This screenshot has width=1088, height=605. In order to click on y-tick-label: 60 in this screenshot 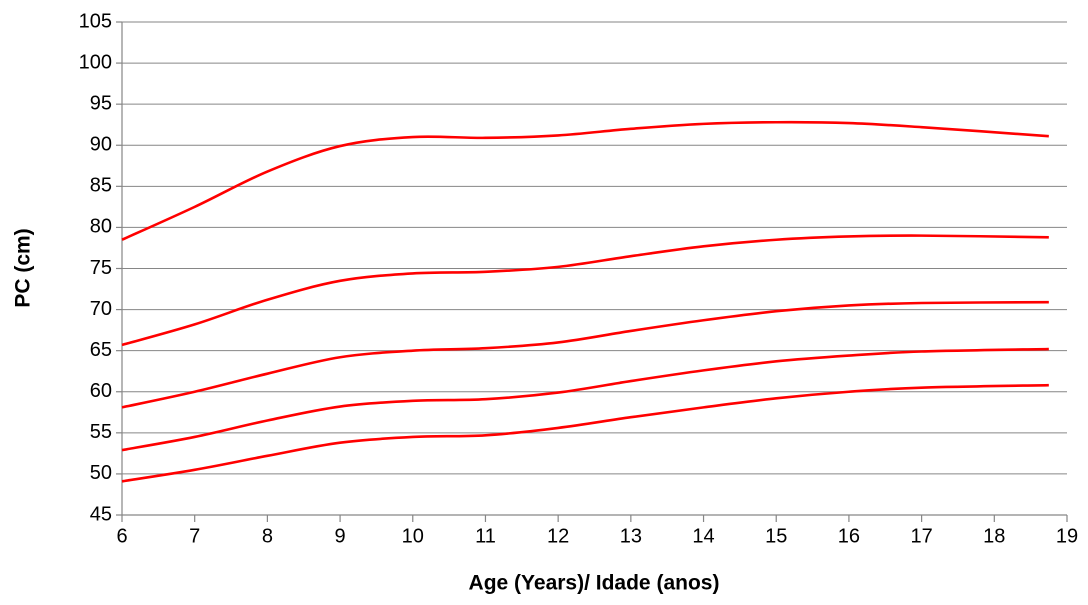, I will do `click(101, 391)`.